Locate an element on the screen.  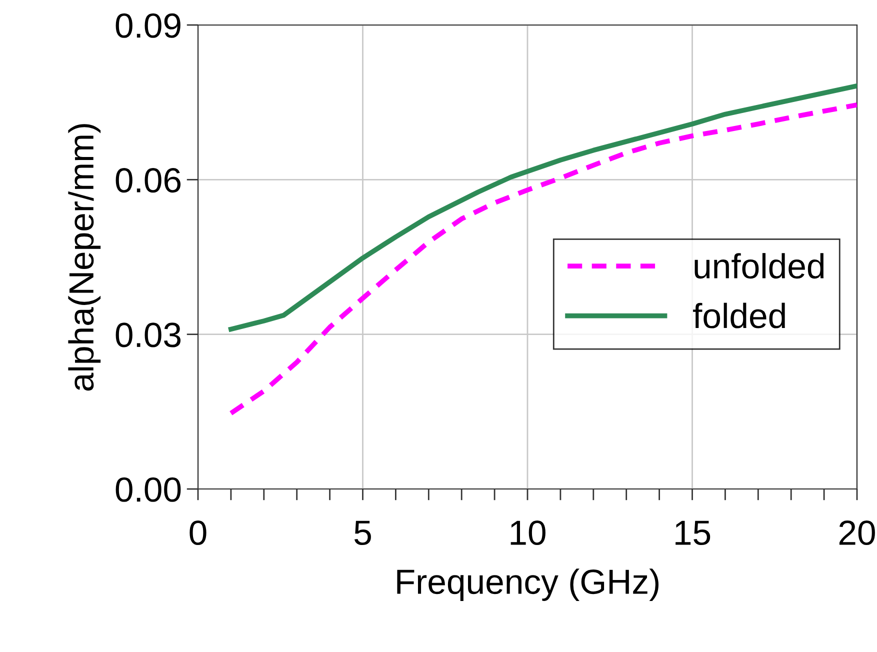
y-tick-label: 0.03 is located at coordinates (148, 335).